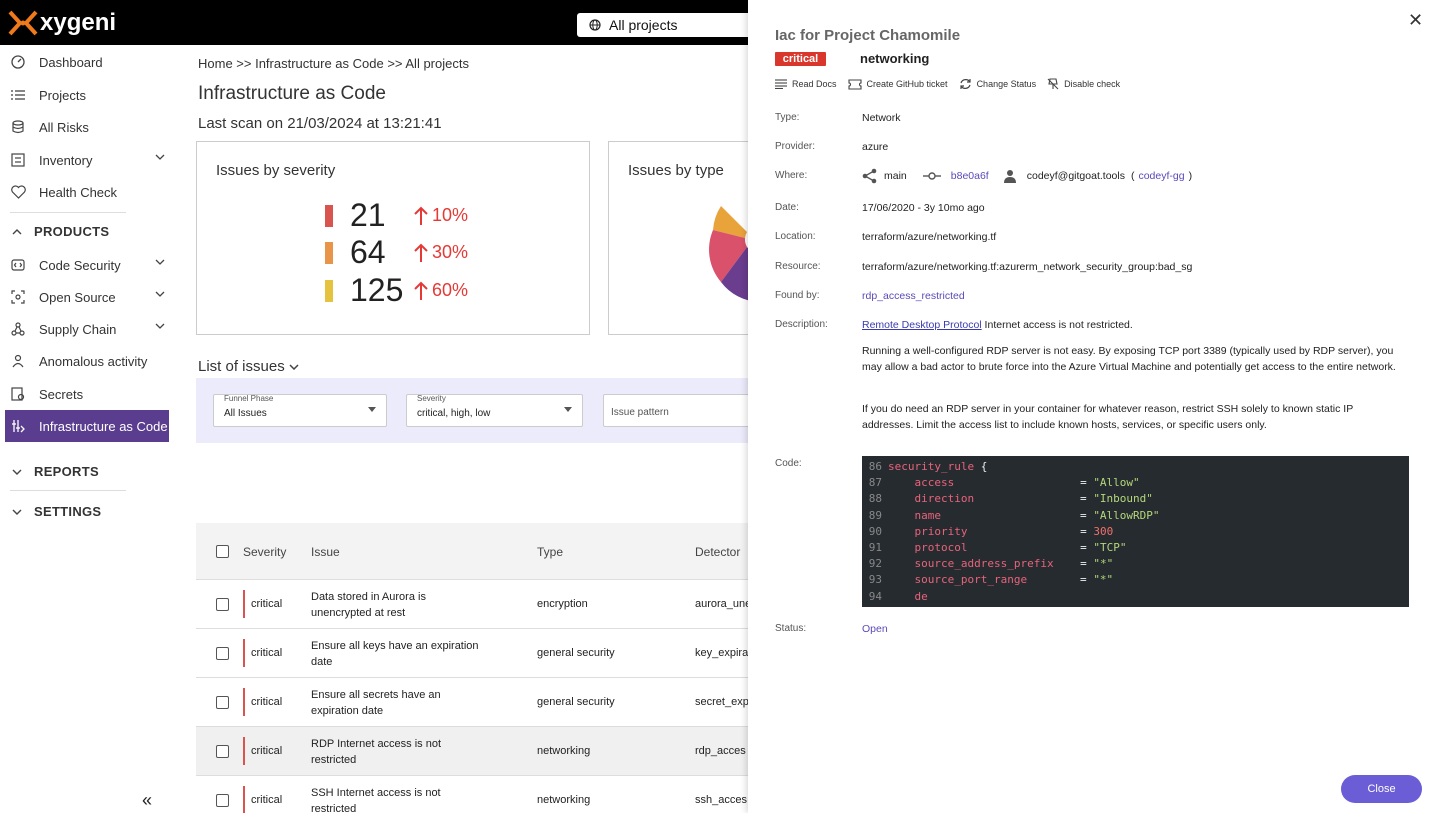 The width and height of the screenshot is (1435, 813). I want to click on commit-icon, so click(931, 176).